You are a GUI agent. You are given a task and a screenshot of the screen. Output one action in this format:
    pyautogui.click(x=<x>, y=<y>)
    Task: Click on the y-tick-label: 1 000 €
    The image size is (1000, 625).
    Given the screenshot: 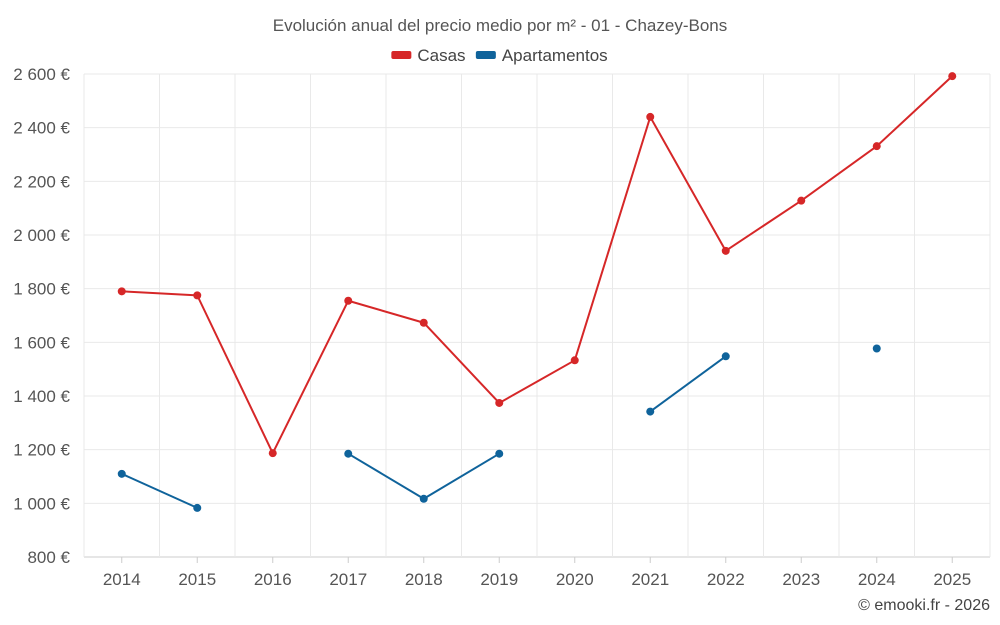 What is the action you would take?
    pyautogui.click(x=41, y=503)
    